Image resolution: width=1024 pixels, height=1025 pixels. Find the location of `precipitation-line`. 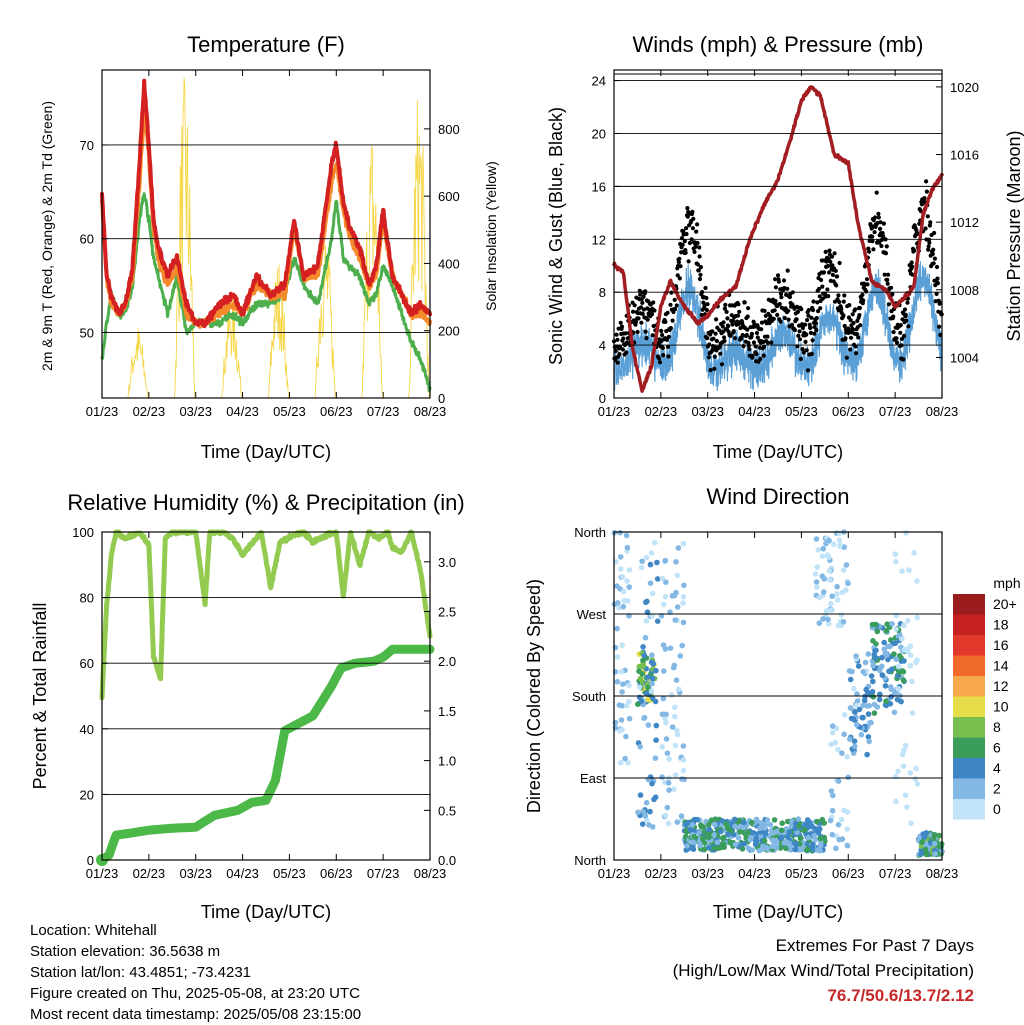

precipitation-line is located at coordinates (266, 754).